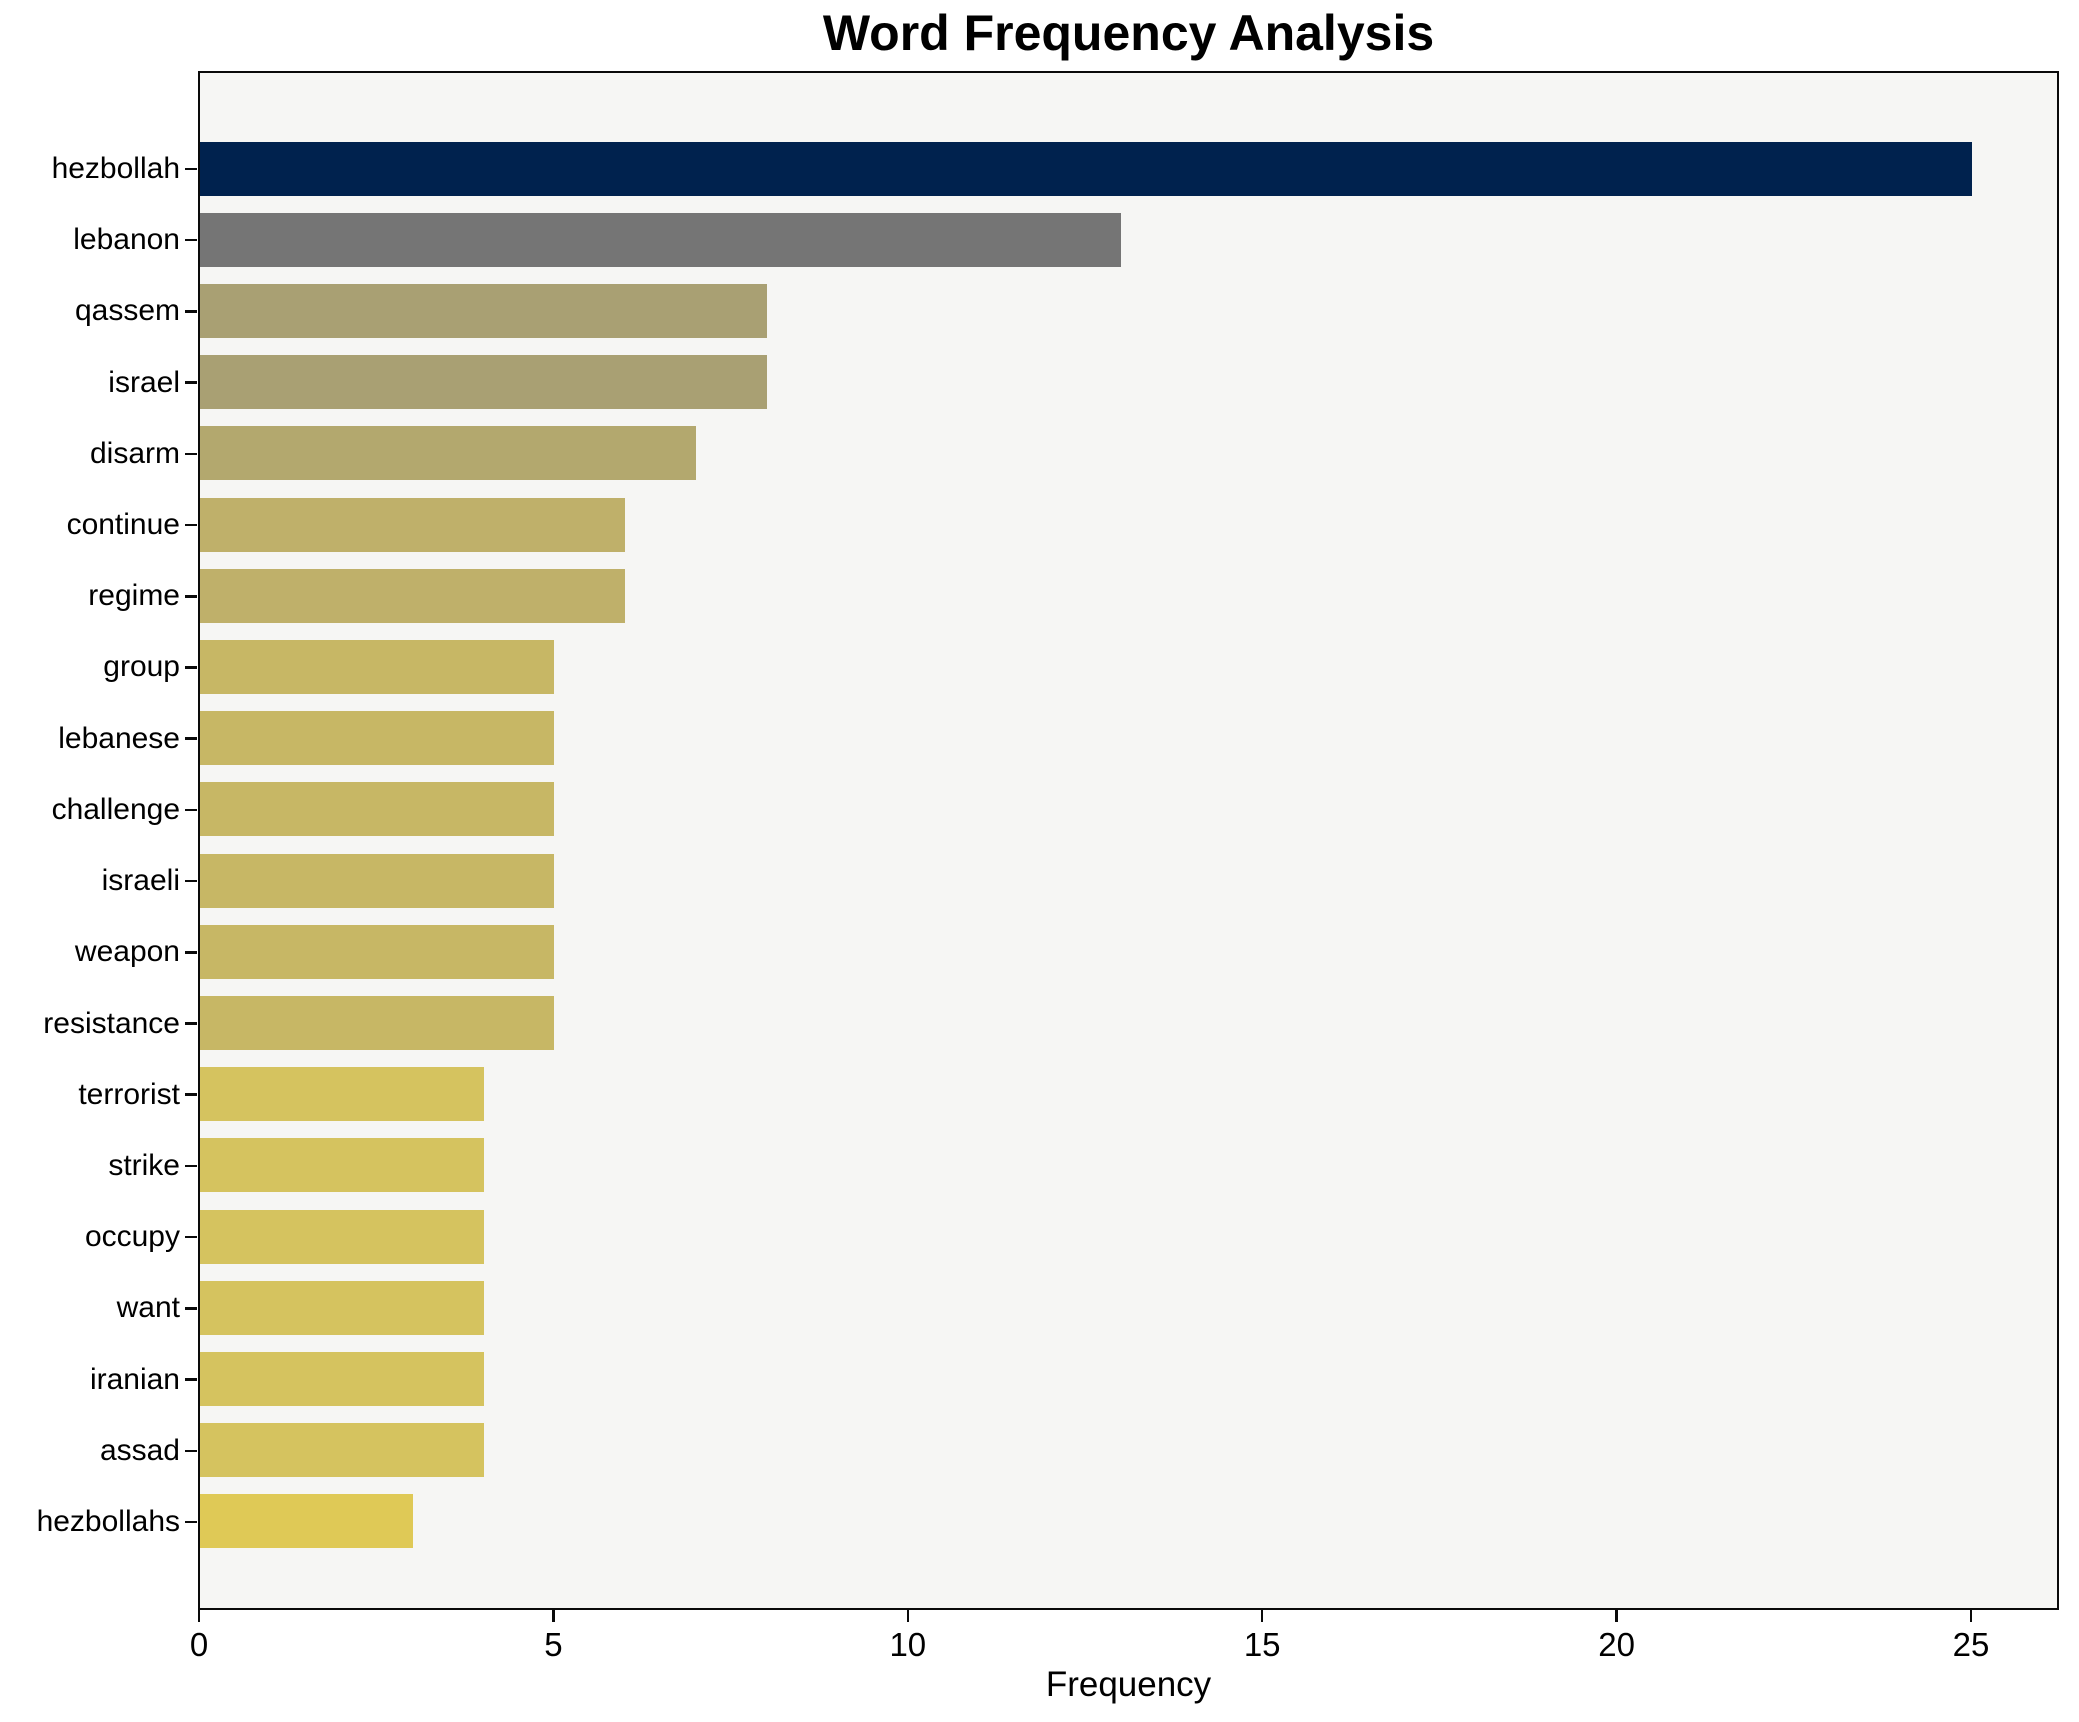  Describe the element at coordinates (134, 1379) in the screenshot. I see `y-tick-label: iranian` at that location.